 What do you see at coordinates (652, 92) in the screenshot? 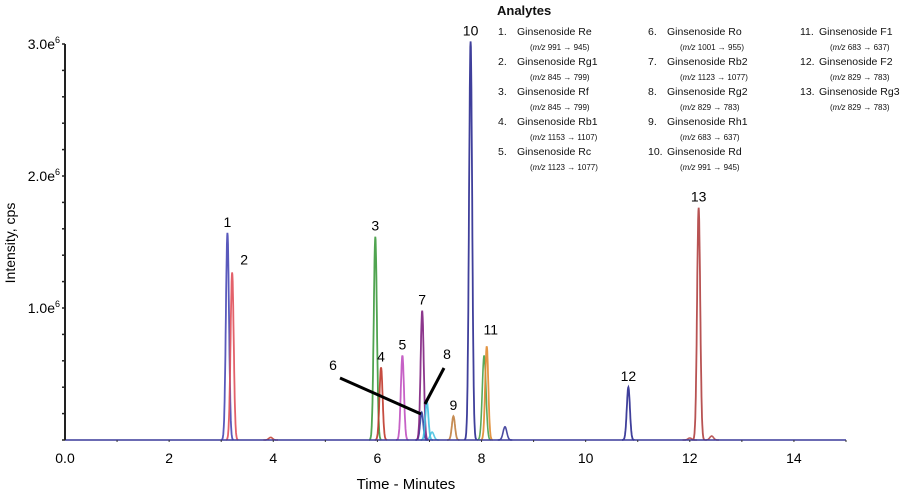
I see `legend-item-number: 8.` at bounding box center [652, 92].